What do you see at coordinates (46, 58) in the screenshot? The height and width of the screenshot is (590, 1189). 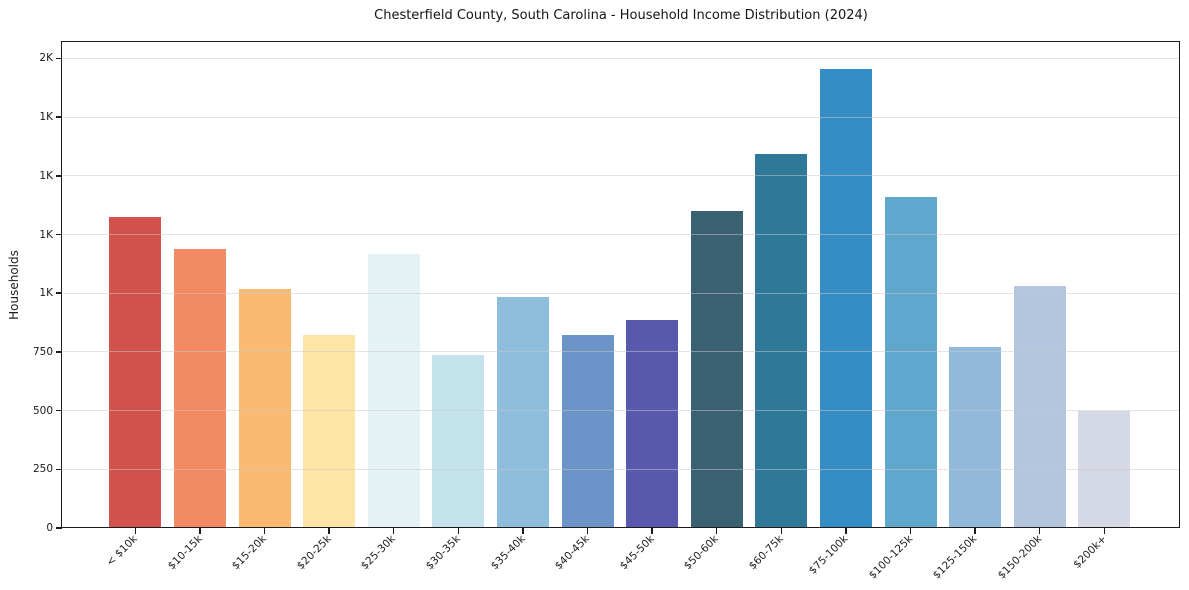 I see `y-tick-label: 2K` at bounding box center [46, 58].